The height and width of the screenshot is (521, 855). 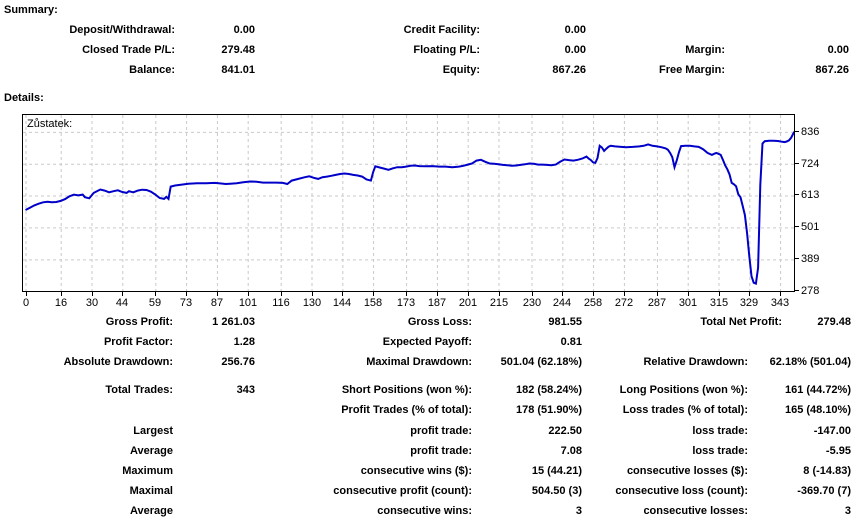 What do you see at coordinates (685, 410) in the screenshot?
I see `detail-label: Loss trades (% of total):` at bounding box center [685, 410].